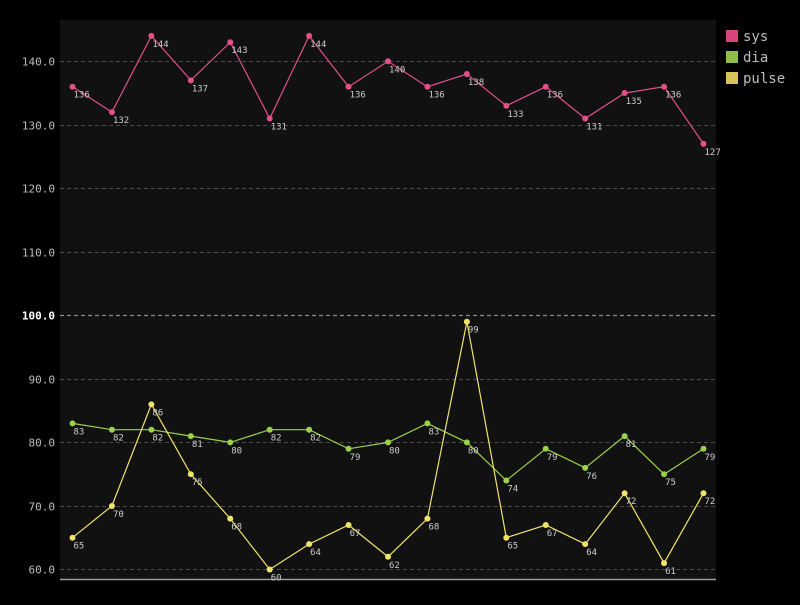 The width and height of the screenshot is (800, 605). Describe the element at coordinates (634, 102) in the screenshot. I see `data-label: 135` at that location.